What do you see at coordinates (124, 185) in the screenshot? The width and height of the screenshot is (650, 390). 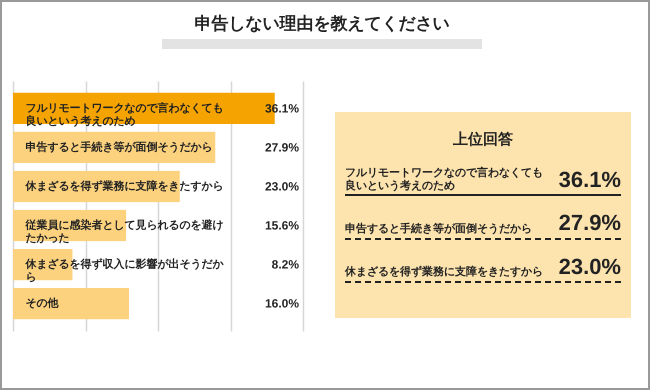 I see `y-tick-label: 休まざるを得ず業務に支障をきたすから` at bounding box center [124, 185].